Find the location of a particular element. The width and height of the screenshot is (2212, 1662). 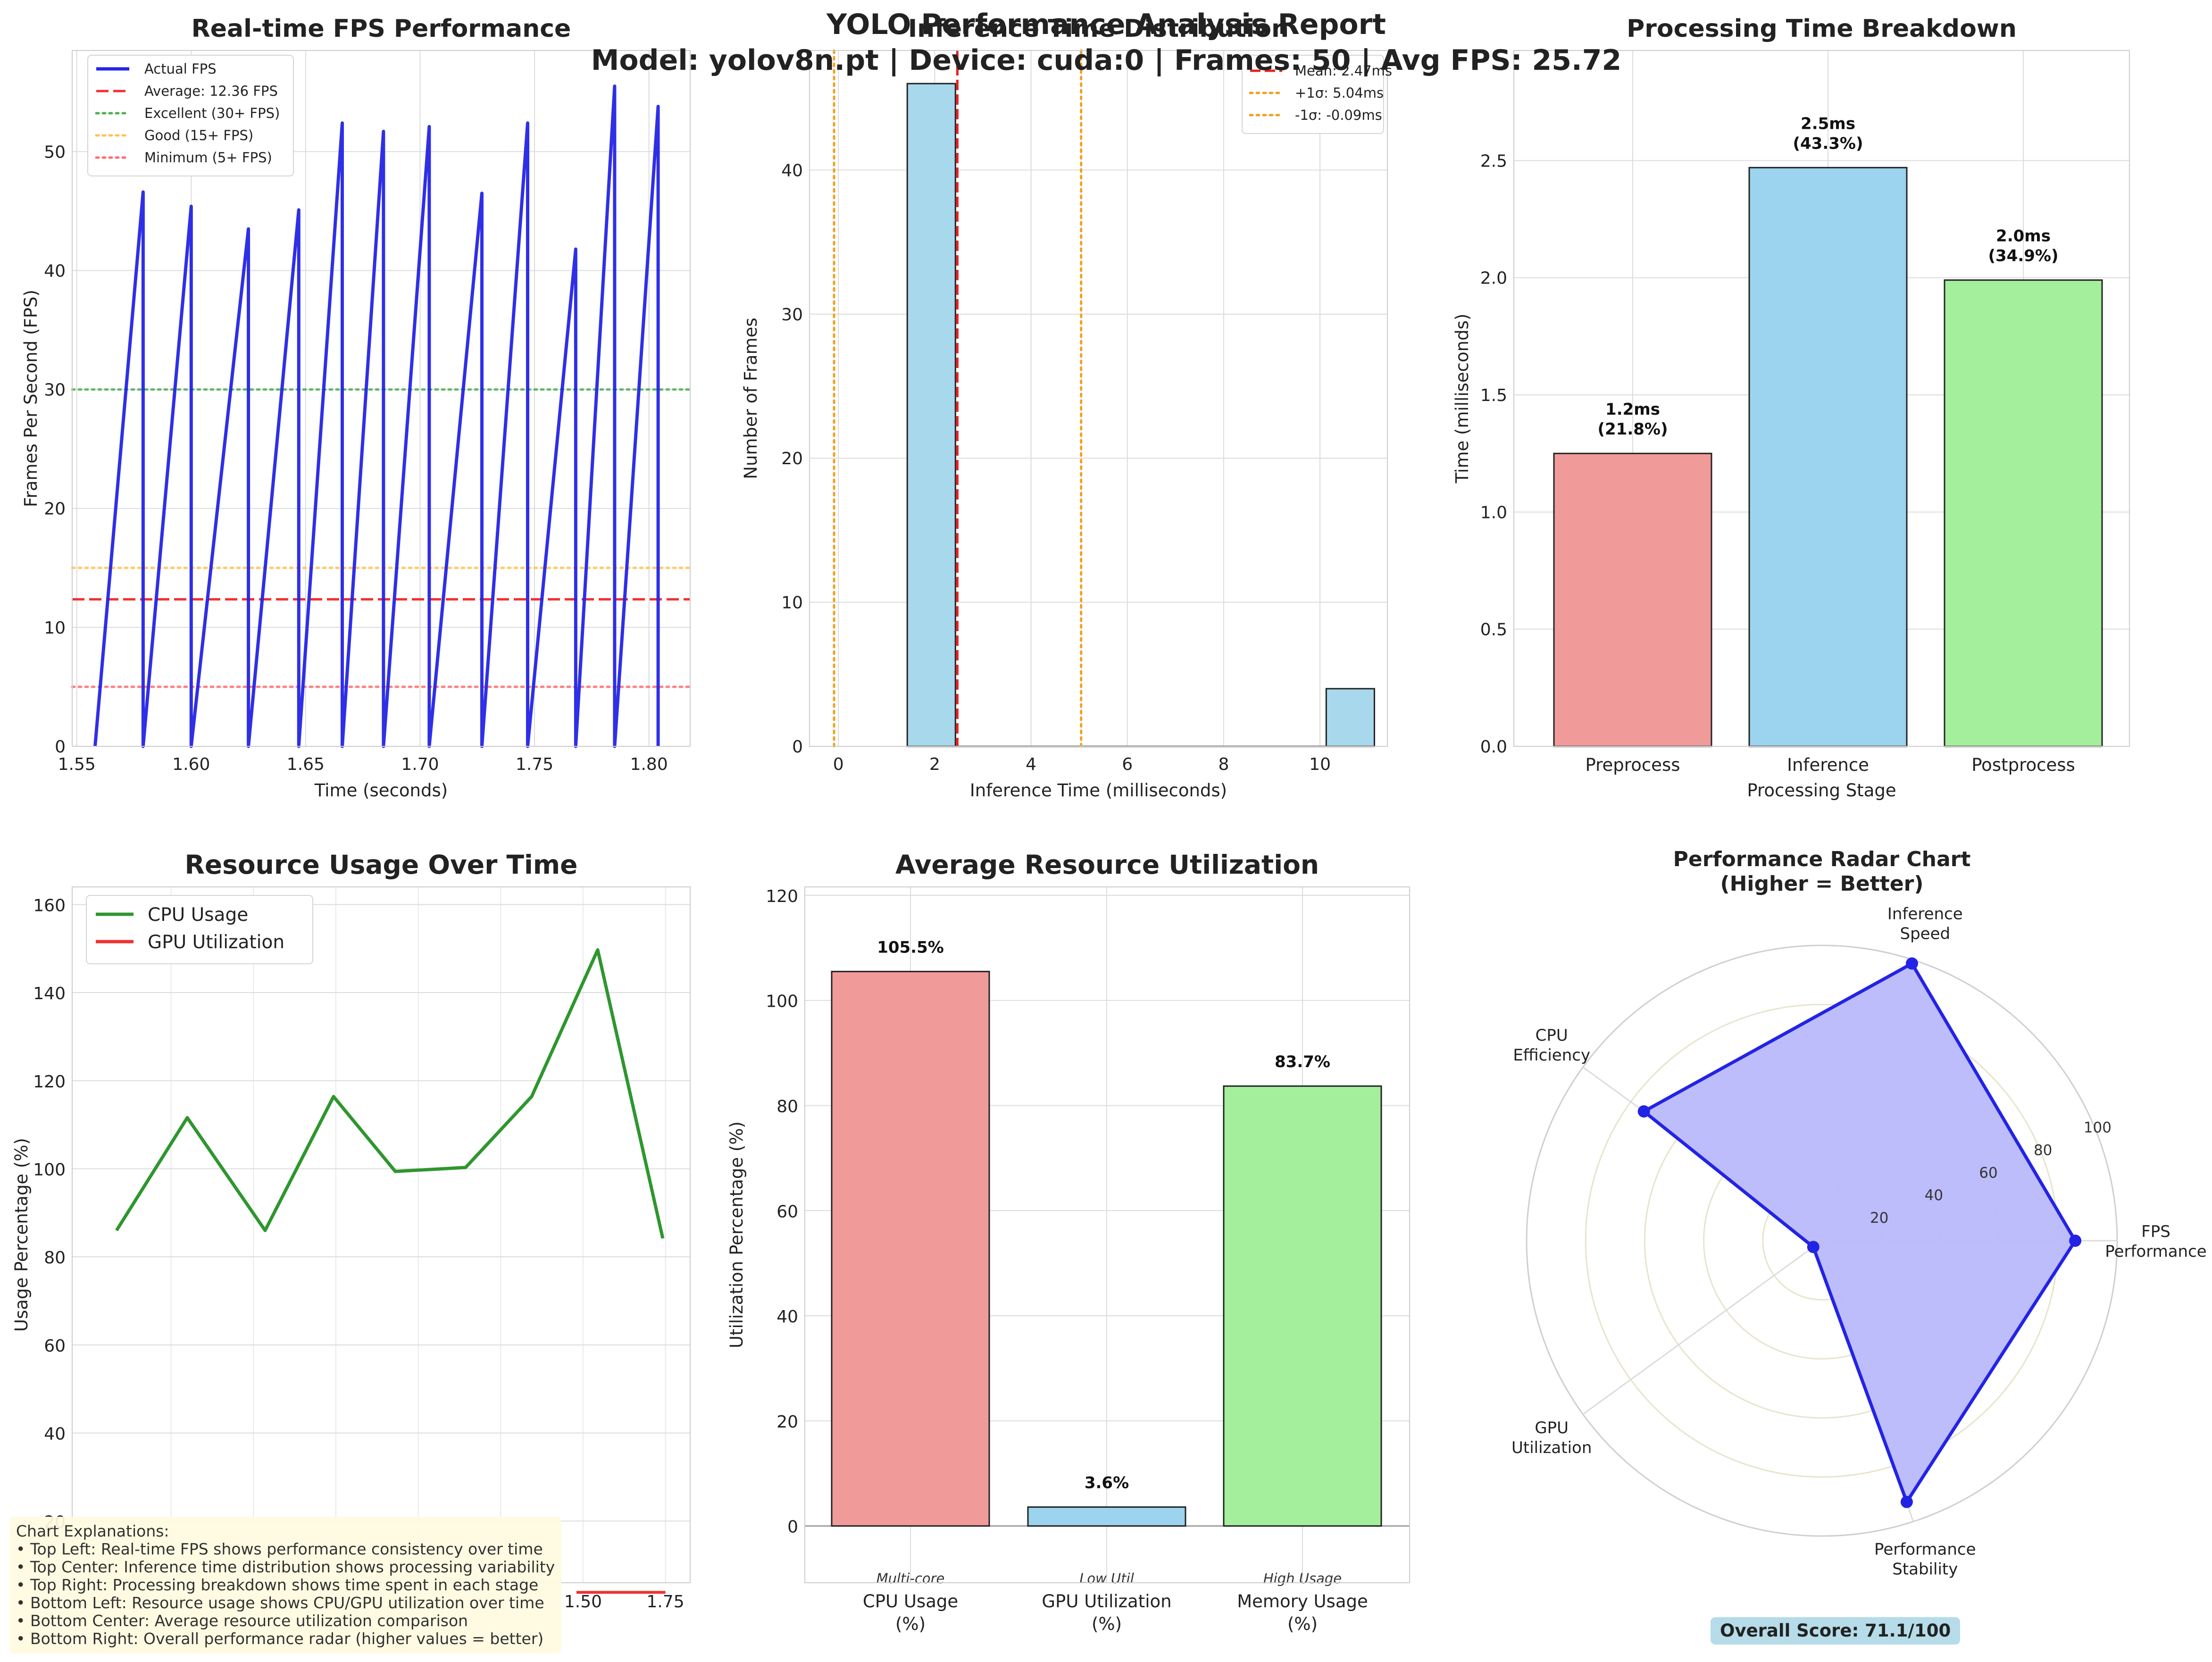

histogram-bar is located at coordinates (1350, 717).